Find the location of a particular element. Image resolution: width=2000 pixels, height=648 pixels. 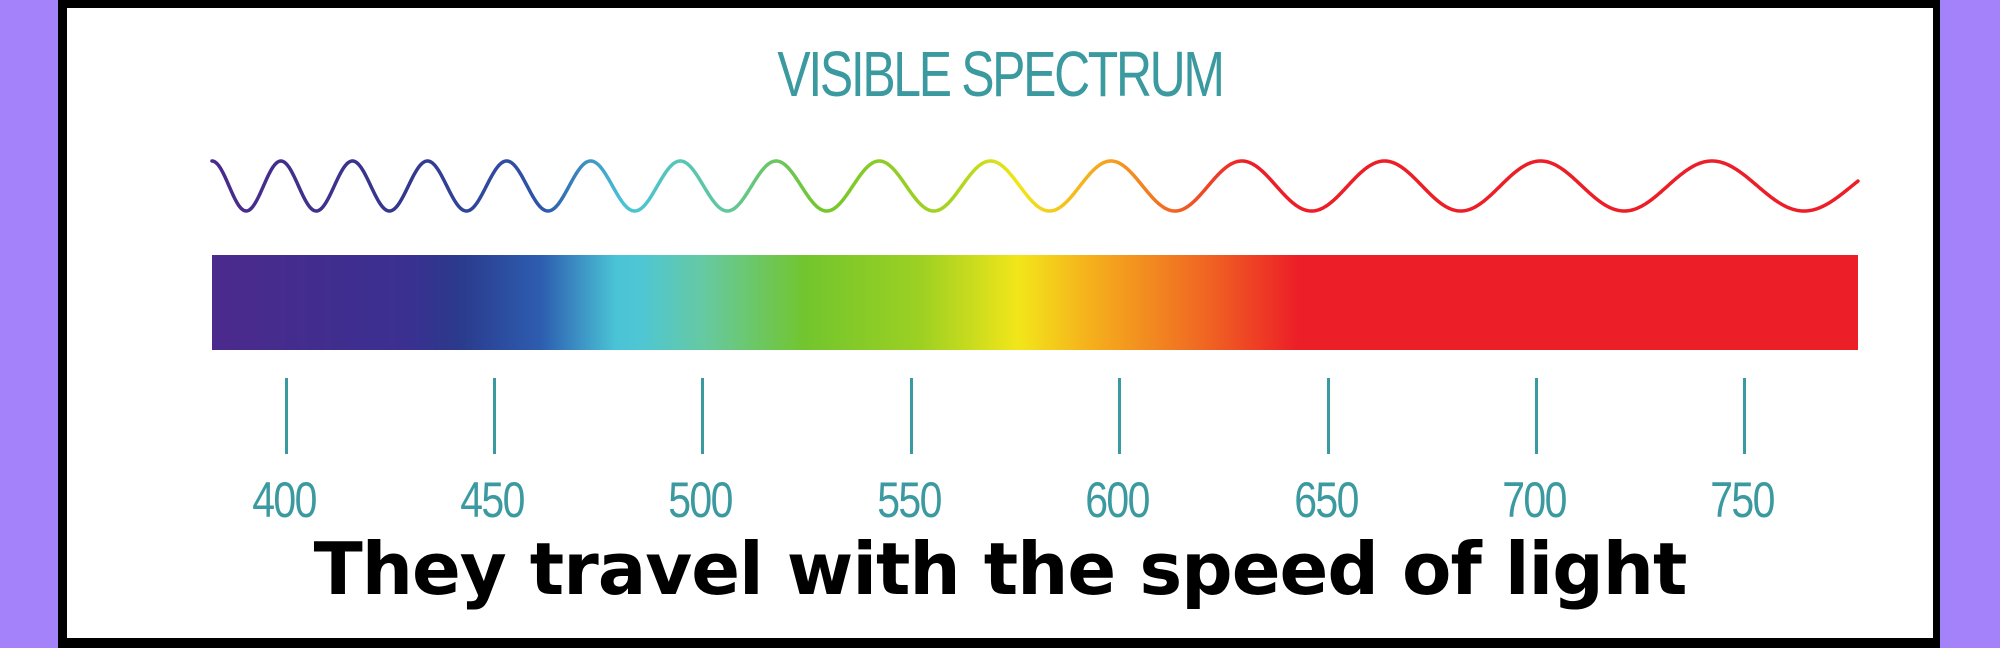

tick-label-650: 650 is located at coordinates (1326, 500).